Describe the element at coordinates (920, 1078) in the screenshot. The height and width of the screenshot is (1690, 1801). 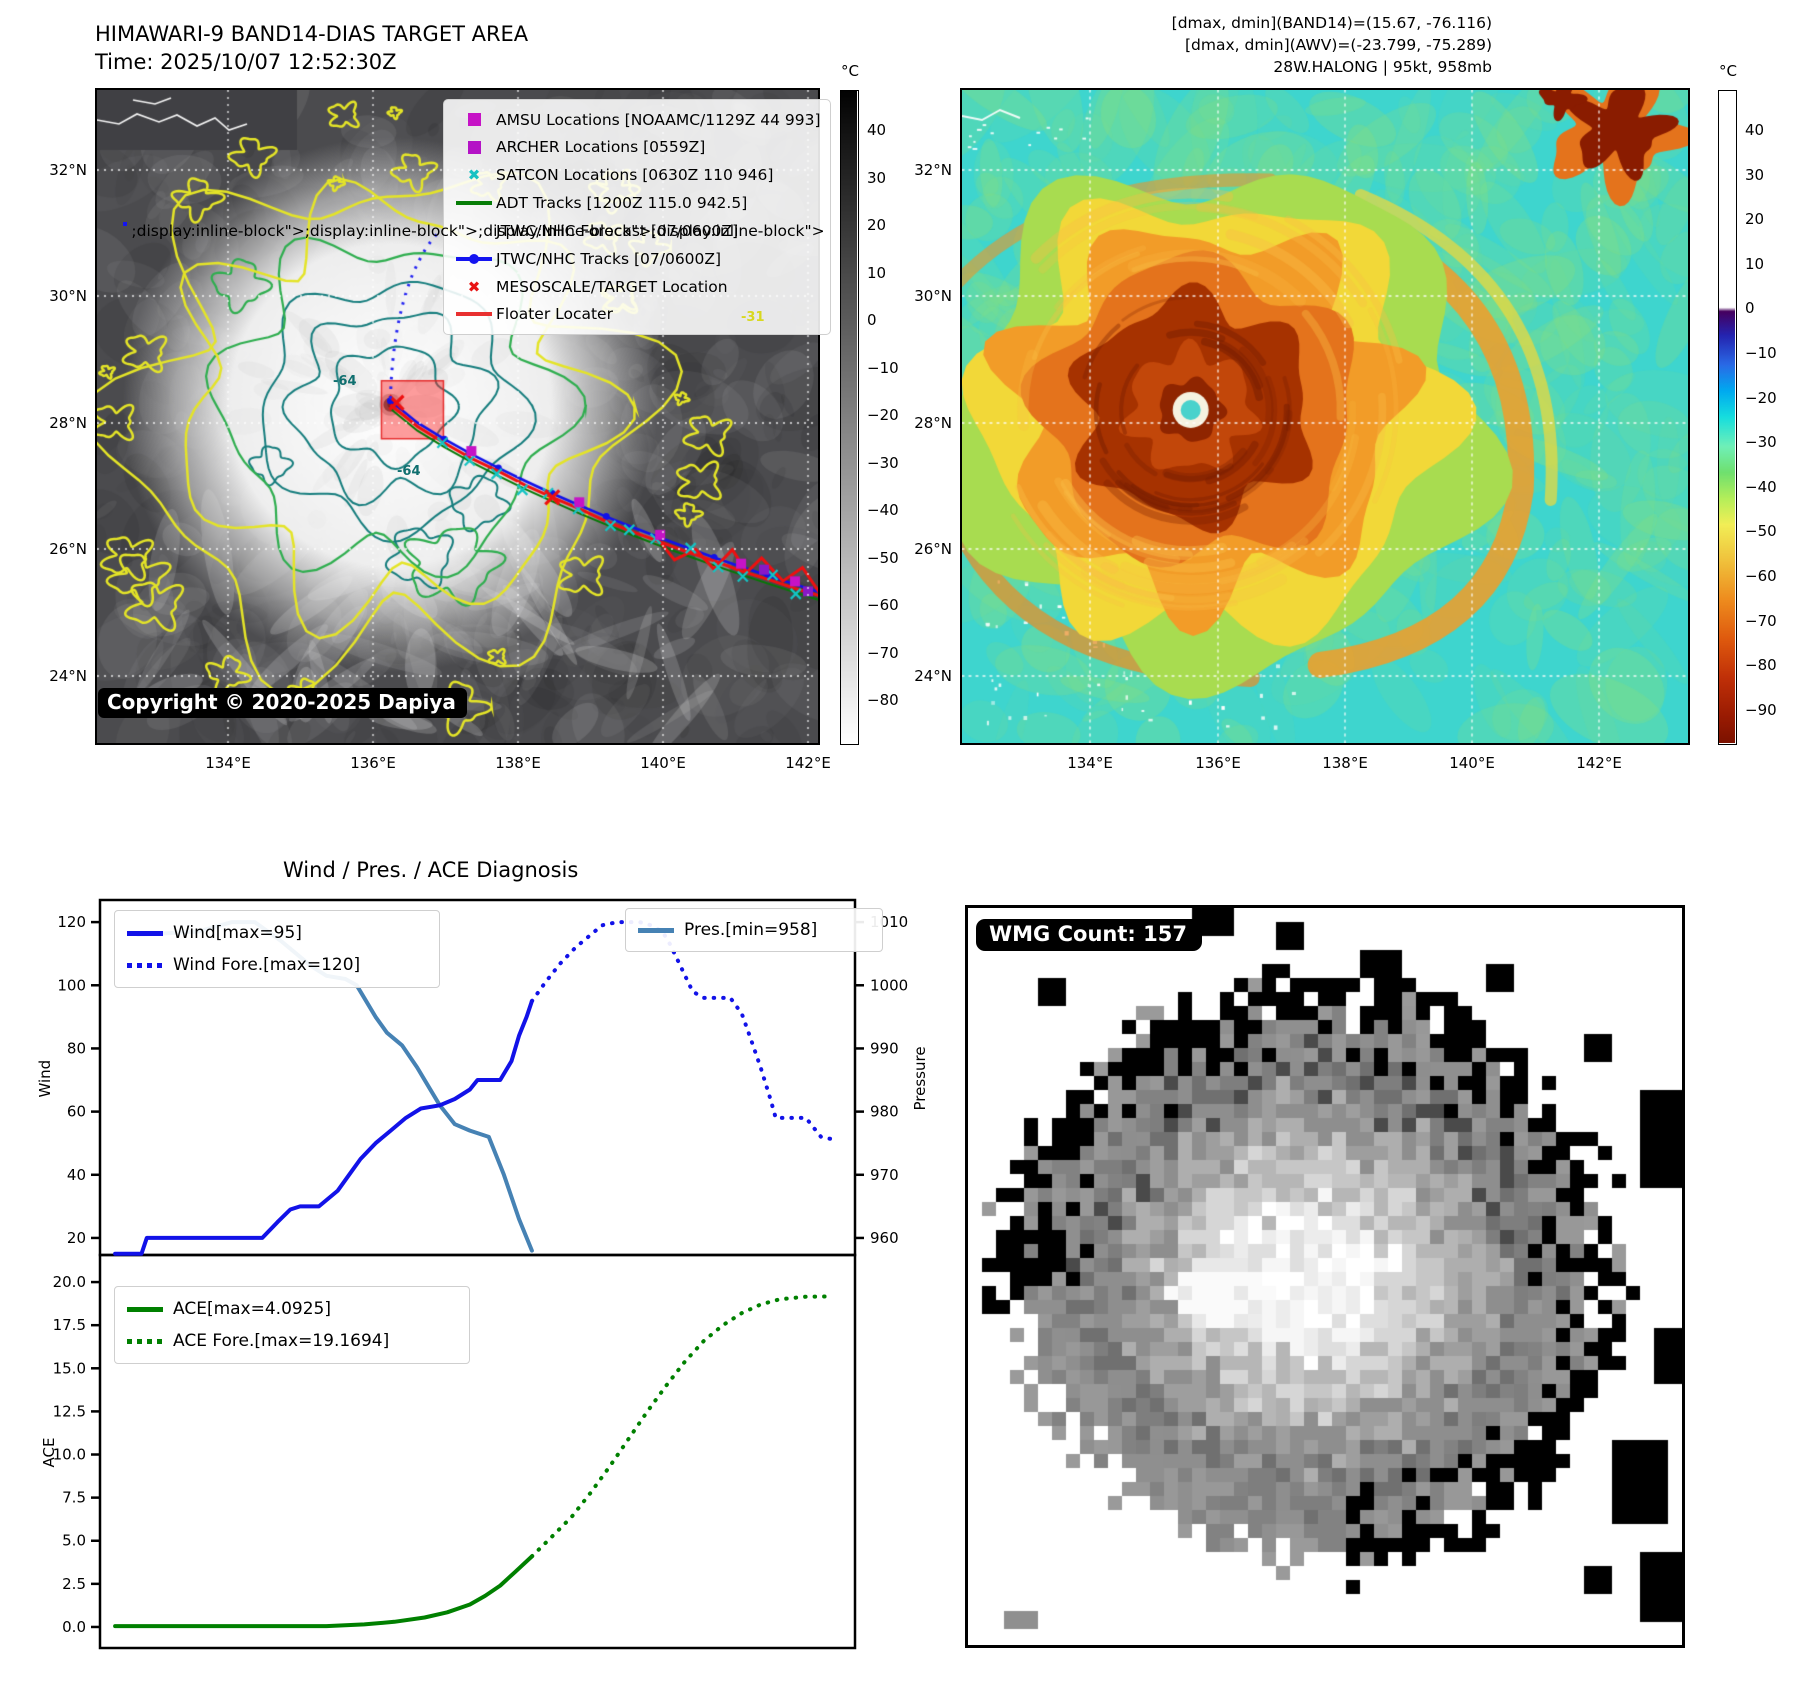
I see `pressure-axis-label: Pressure` at that location.